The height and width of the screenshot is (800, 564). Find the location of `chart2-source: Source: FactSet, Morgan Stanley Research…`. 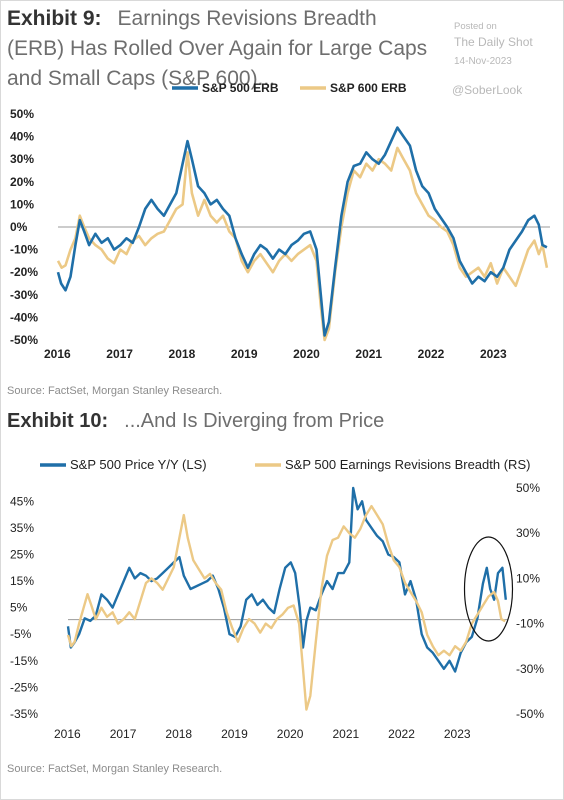

chart2-source: Source: FactSet, Morgan Stanley Research… is located at coordinates (115, 769).